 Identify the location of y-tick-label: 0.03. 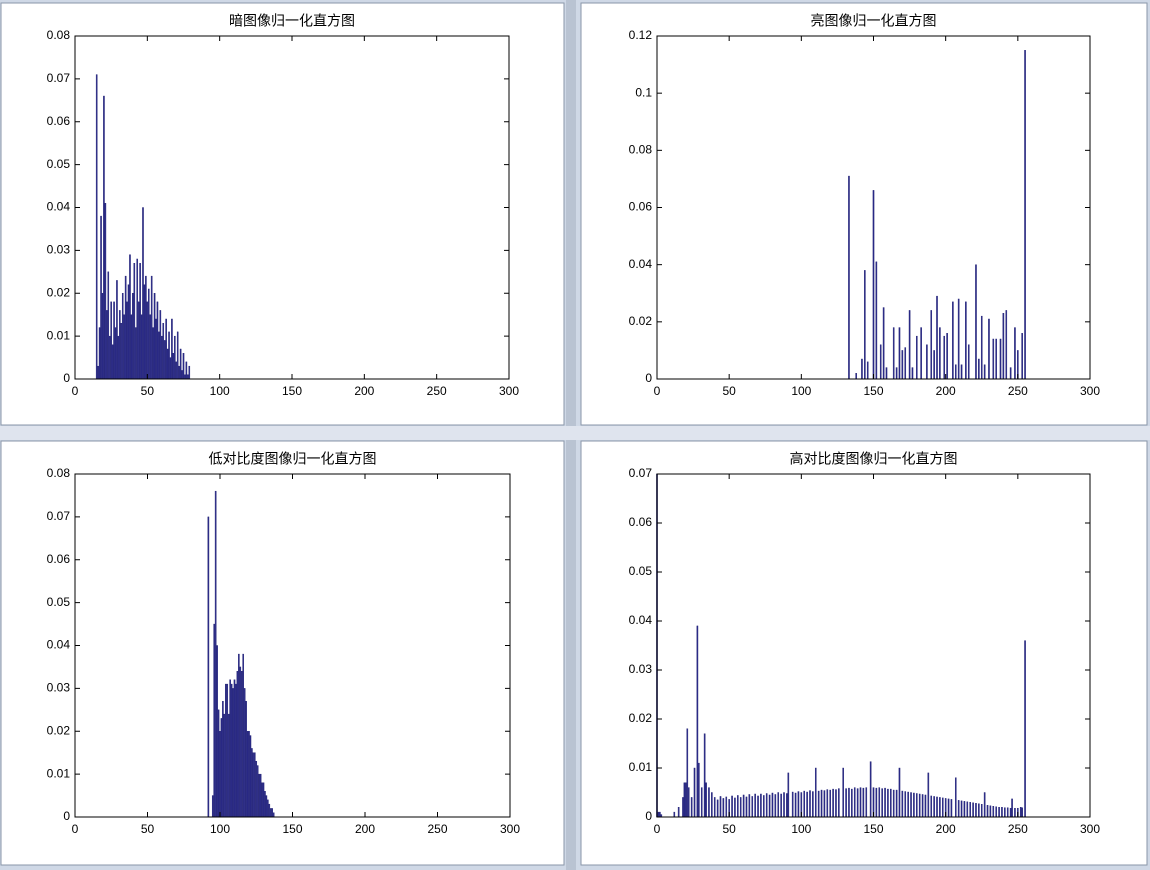
(59, 688).